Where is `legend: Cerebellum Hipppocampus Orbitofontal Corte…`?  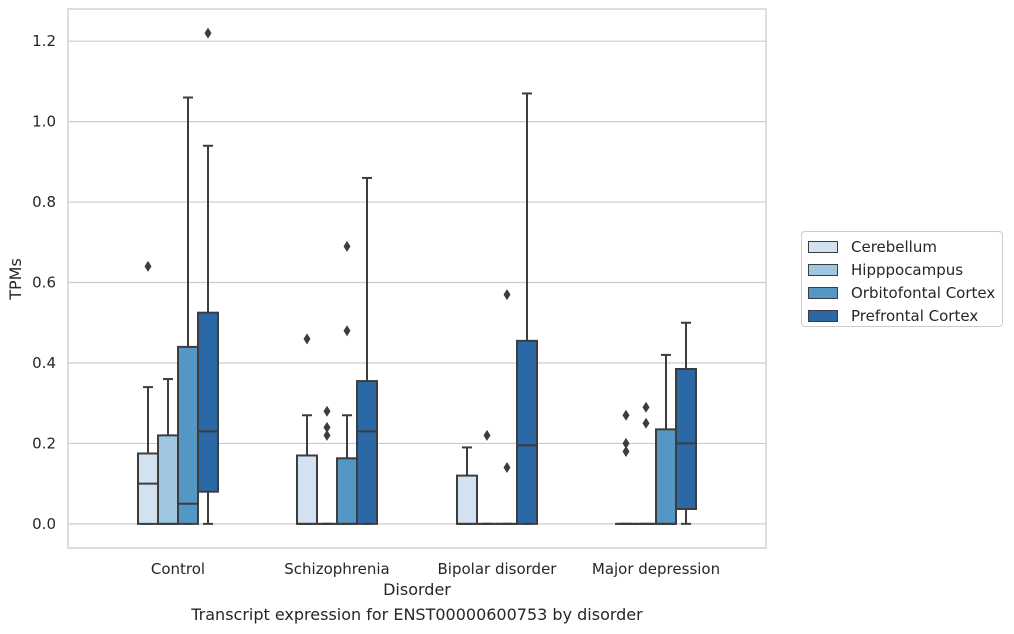
legend: Cerebellum Hipppocampus Orbitofontal Corte… is located at coordinates (902, 279).